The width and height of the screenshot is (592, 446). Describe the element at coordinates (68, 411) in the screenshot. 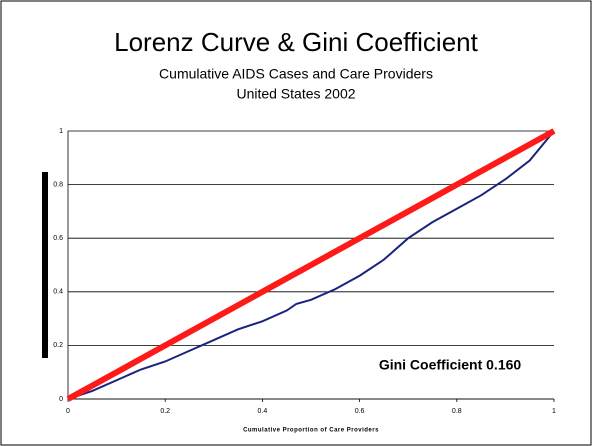

I see `x-tick-label: 0` at that location.